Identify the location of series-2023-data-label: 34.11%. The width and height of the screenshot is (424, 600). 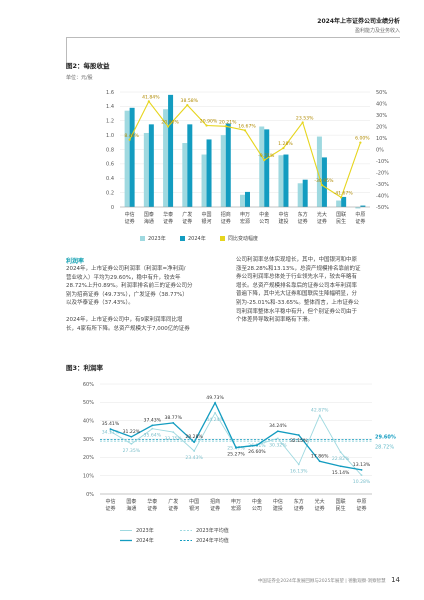
(111, 432).